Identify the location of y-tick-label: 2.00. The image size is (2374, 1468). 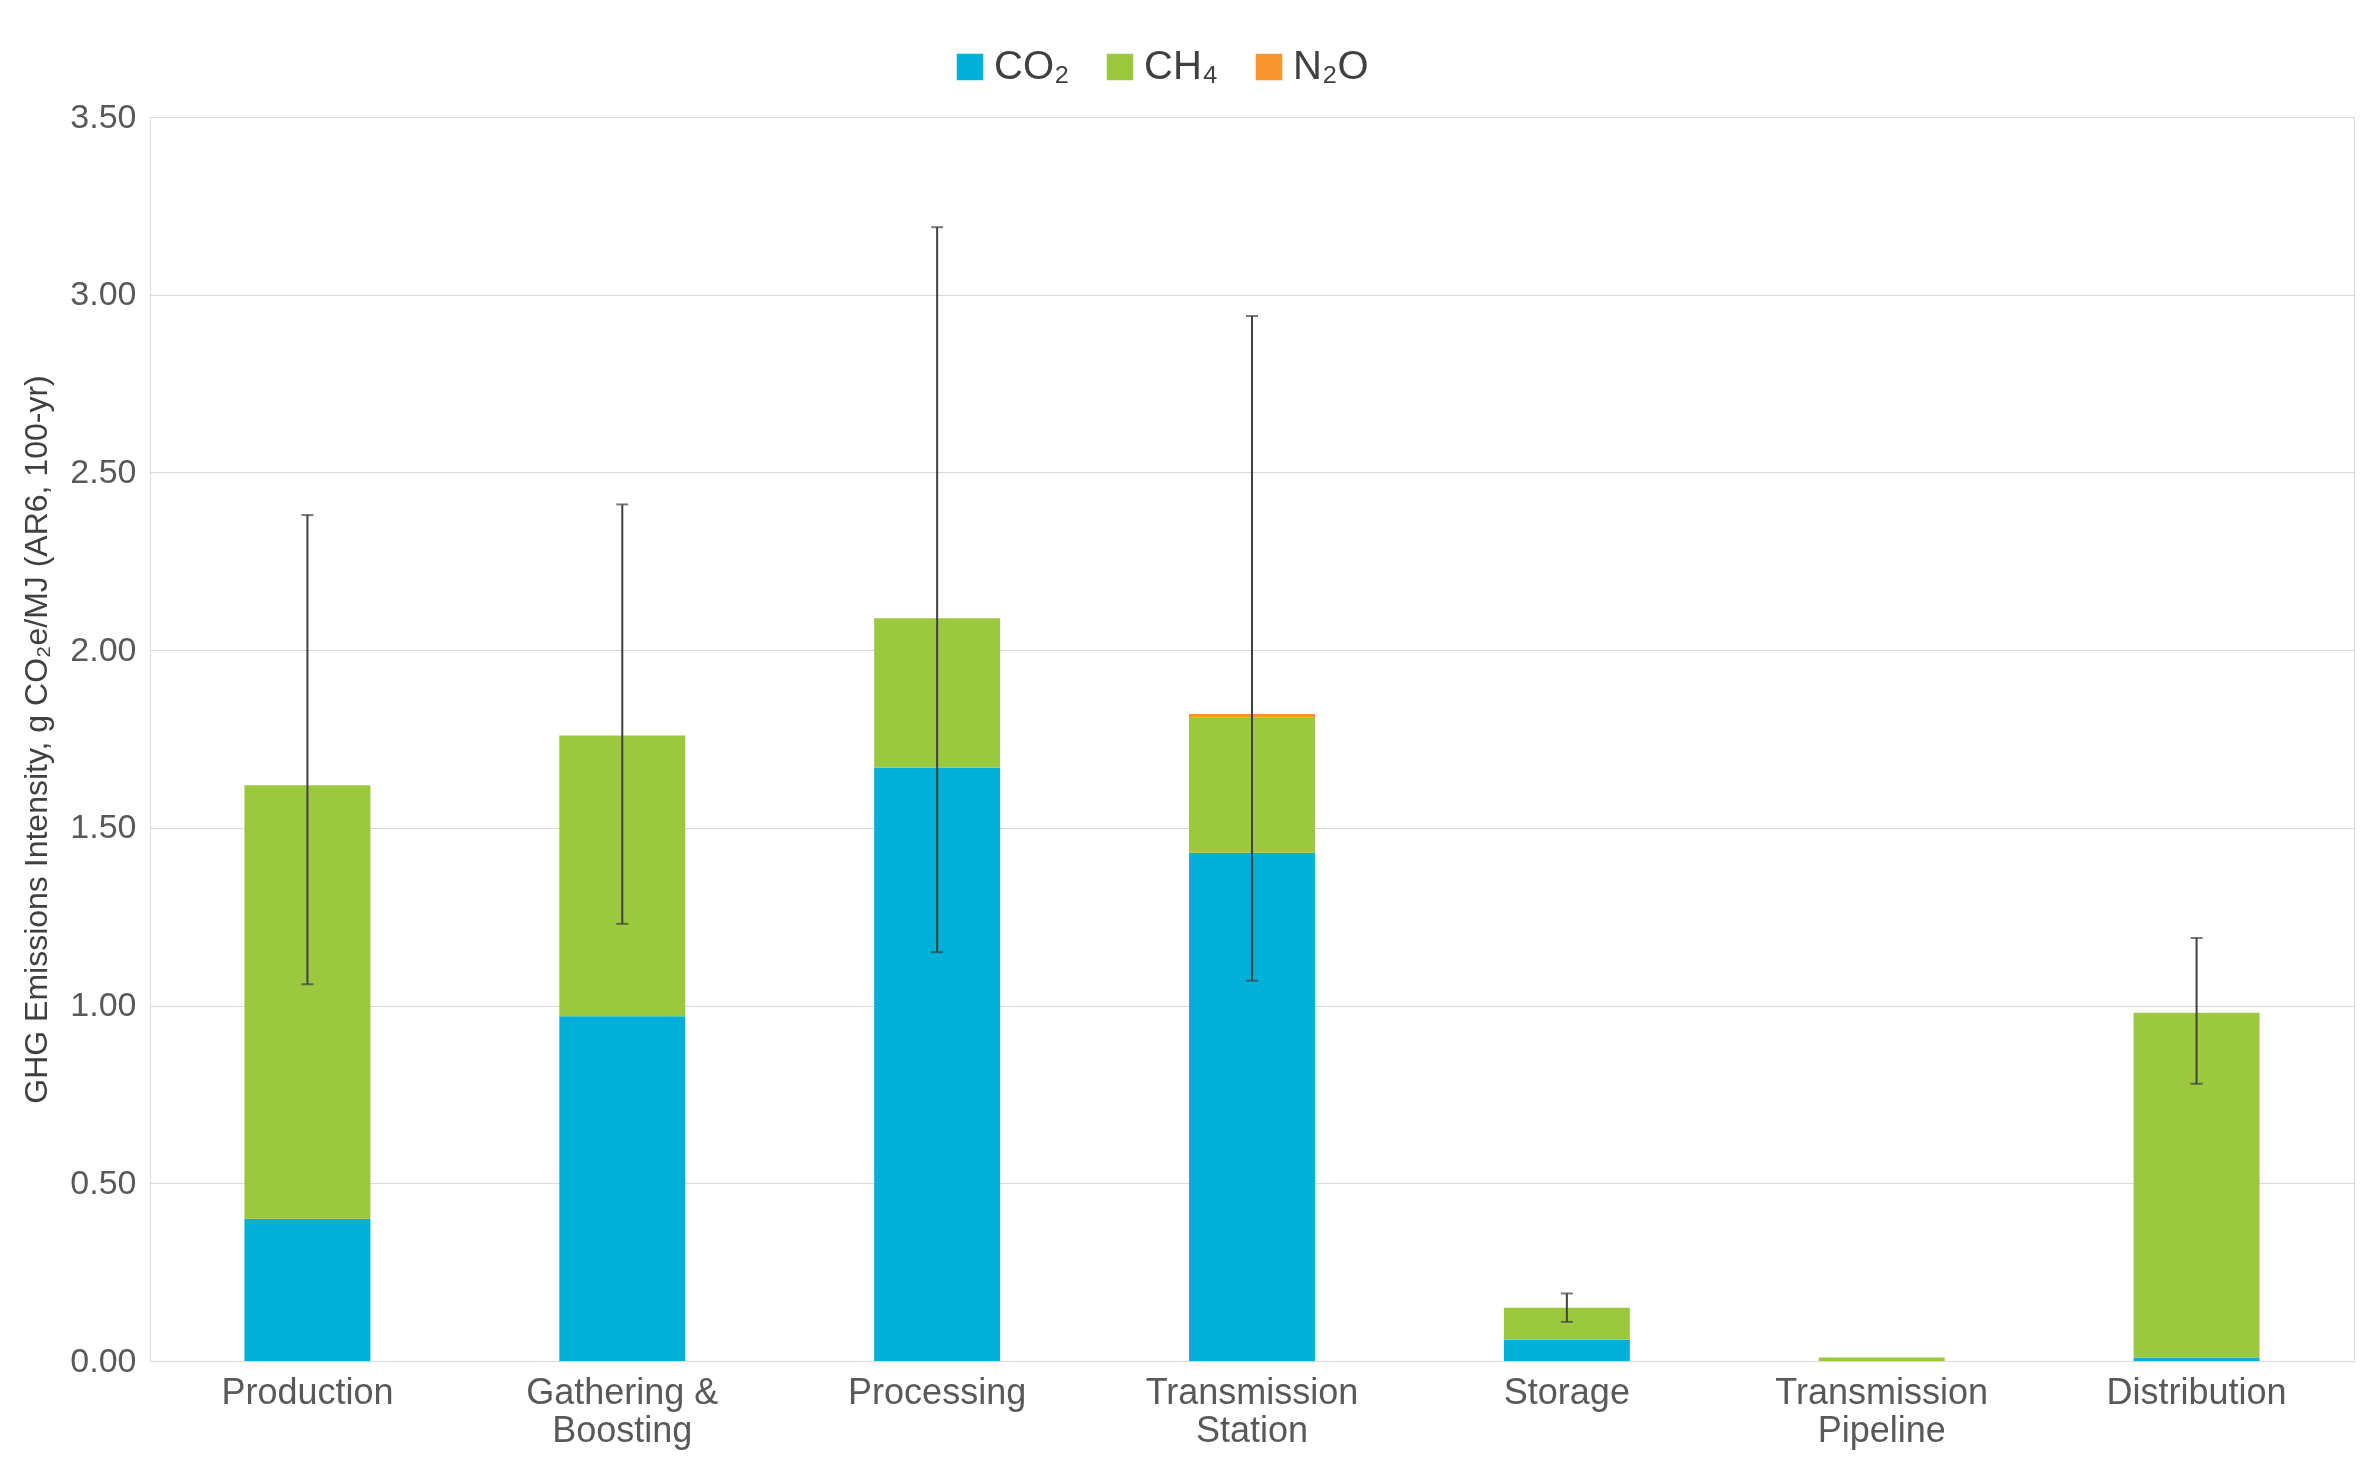
(103, 648).